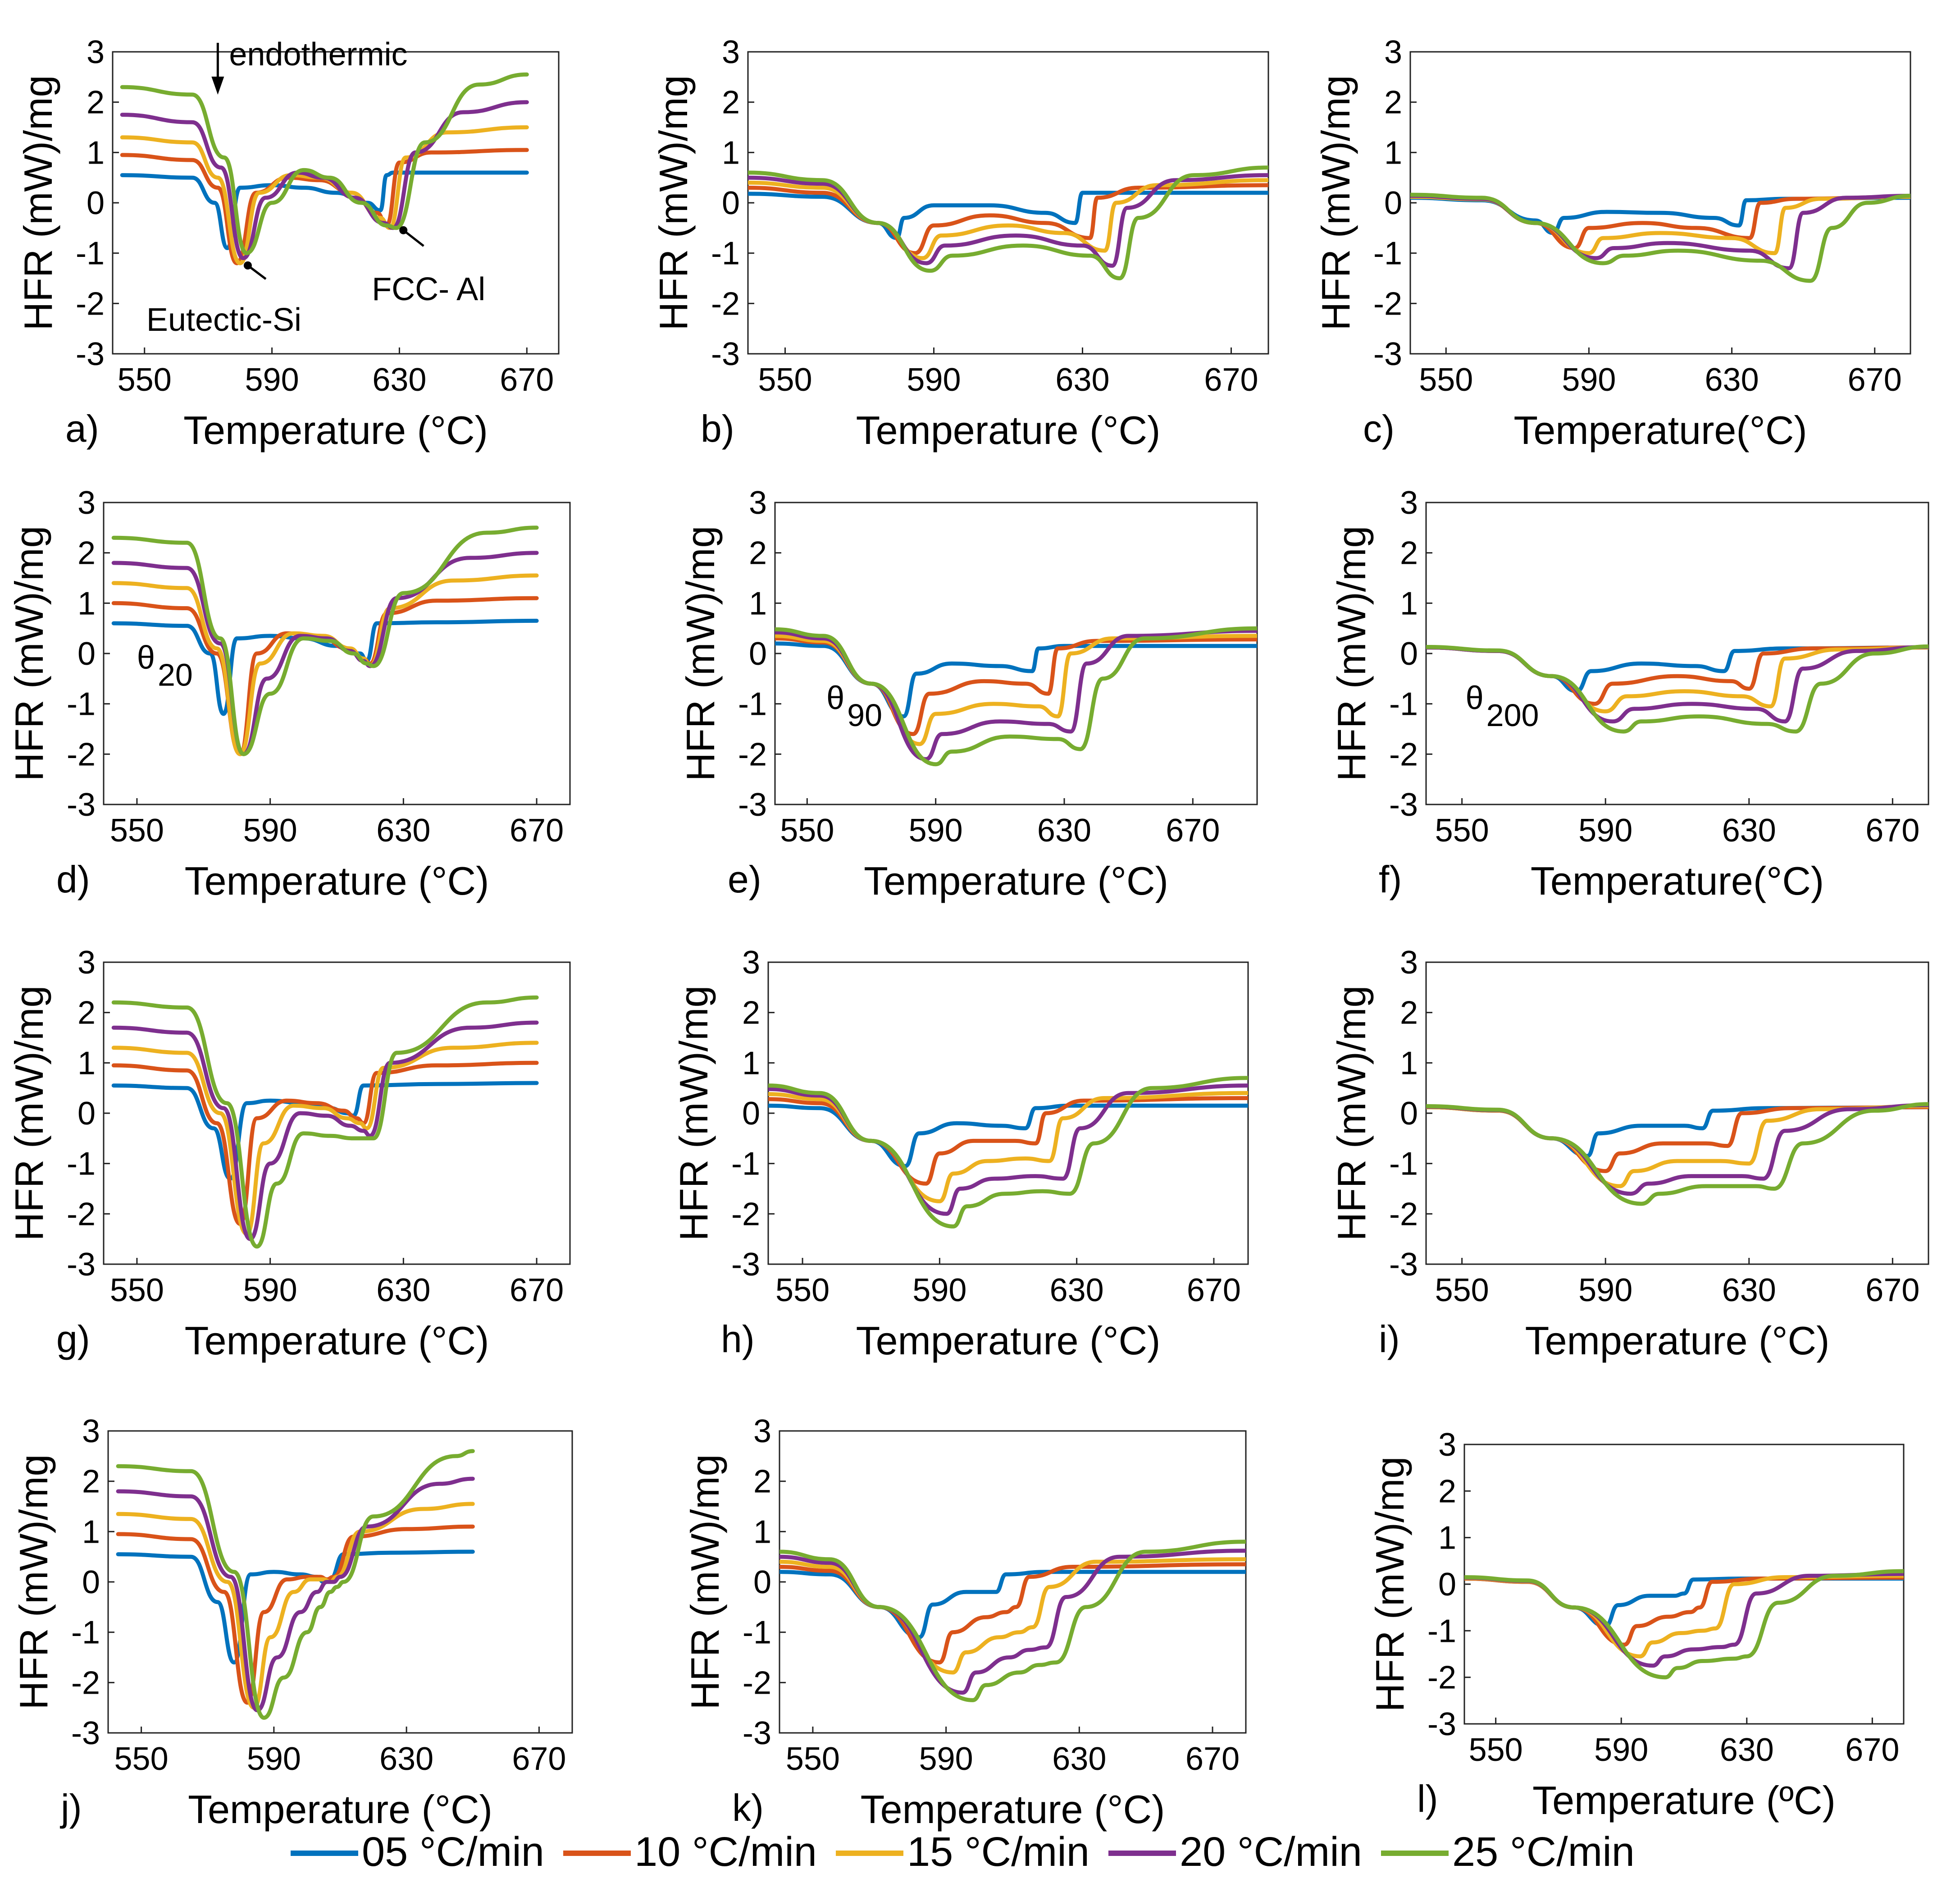 The height and width of the screenshot is (1901, 1960). Describe the element at coordinates (748, 1808) in the screenshot. I see `panel-label: k)` at that location.